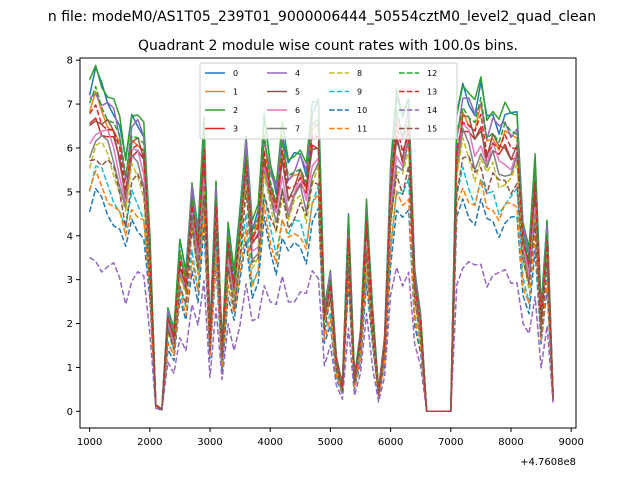 The width and height of the screenshot is (640, 480). Describe the element at coordinates (297, 92) in the screenshot. I see `legend-label-5: 5` at that location.